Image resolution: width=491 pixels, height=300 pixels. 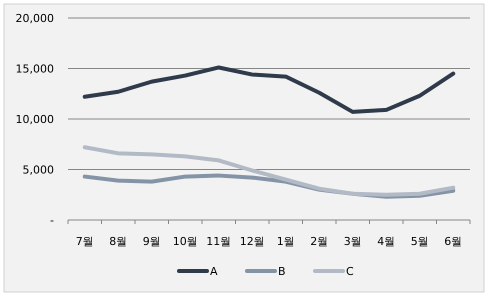 What do you see at coordinates (85, 241) in the screenshot?
I see `x-tick-label: 7월` at bounding box center [85, 241].